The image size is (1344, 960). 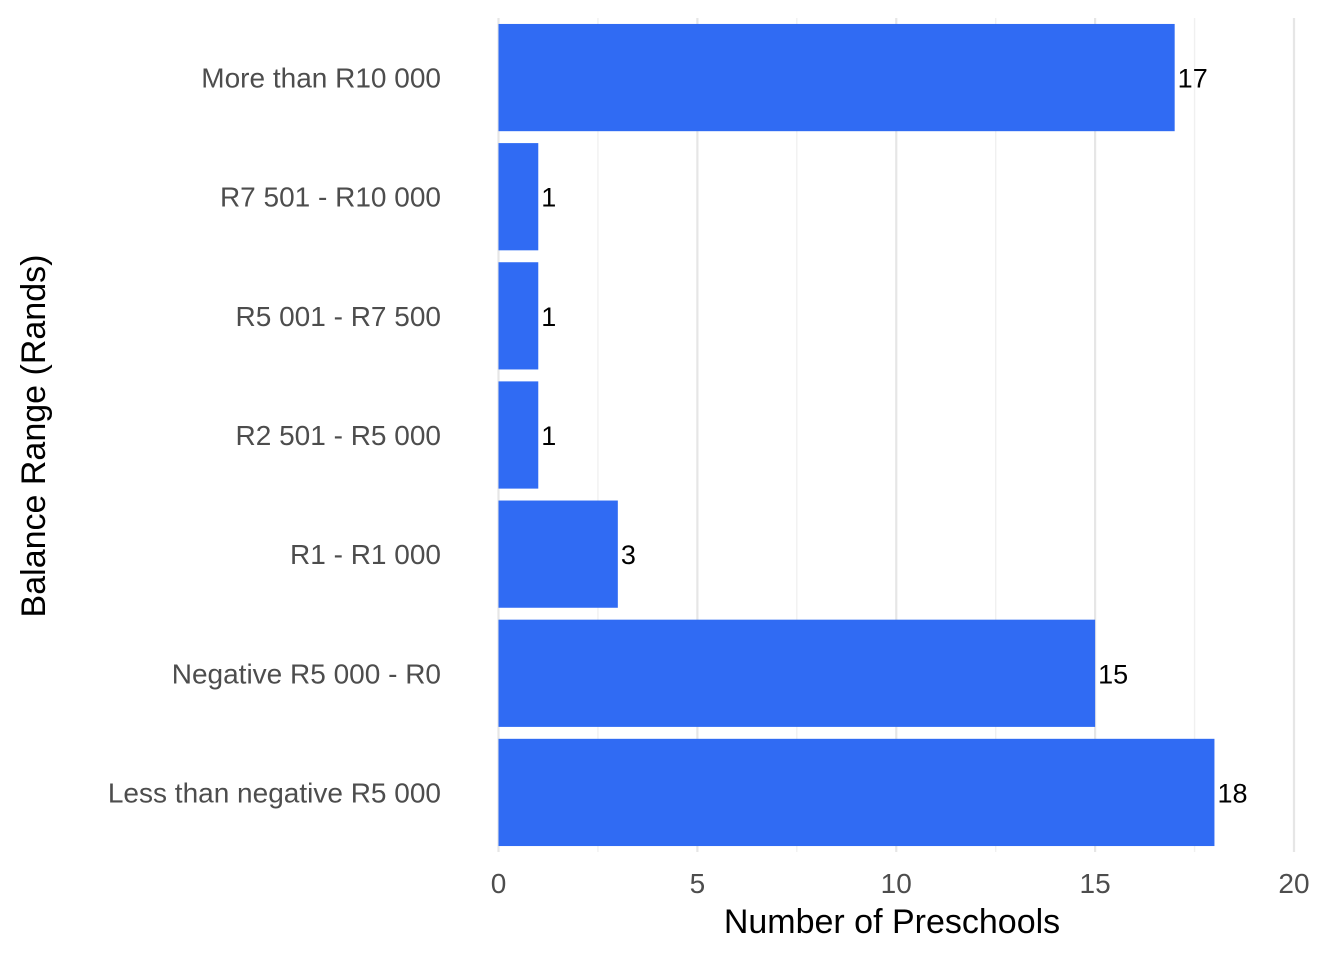 What do you see at coordinates (628, 555) in the screenshot?
I see `bar-value-label: 3` at bounding box center [628, 555].